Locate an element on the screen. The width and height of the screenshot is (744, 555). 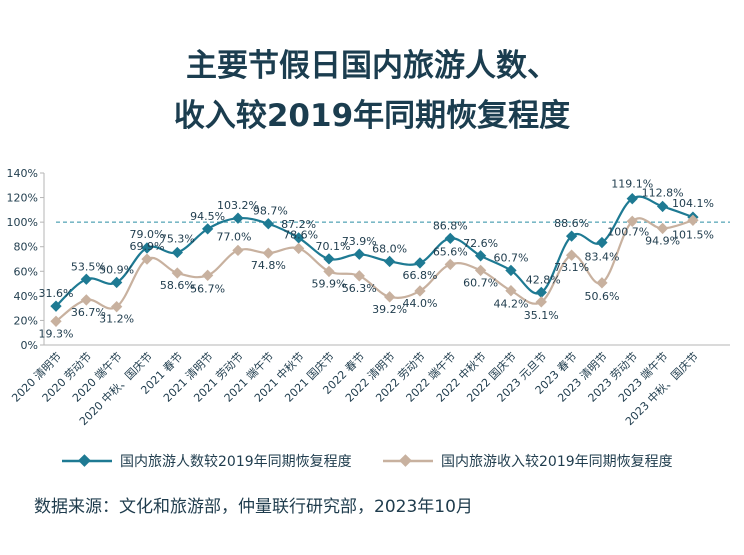
y-tick-label: 60% is located at coordinates (26, 271).